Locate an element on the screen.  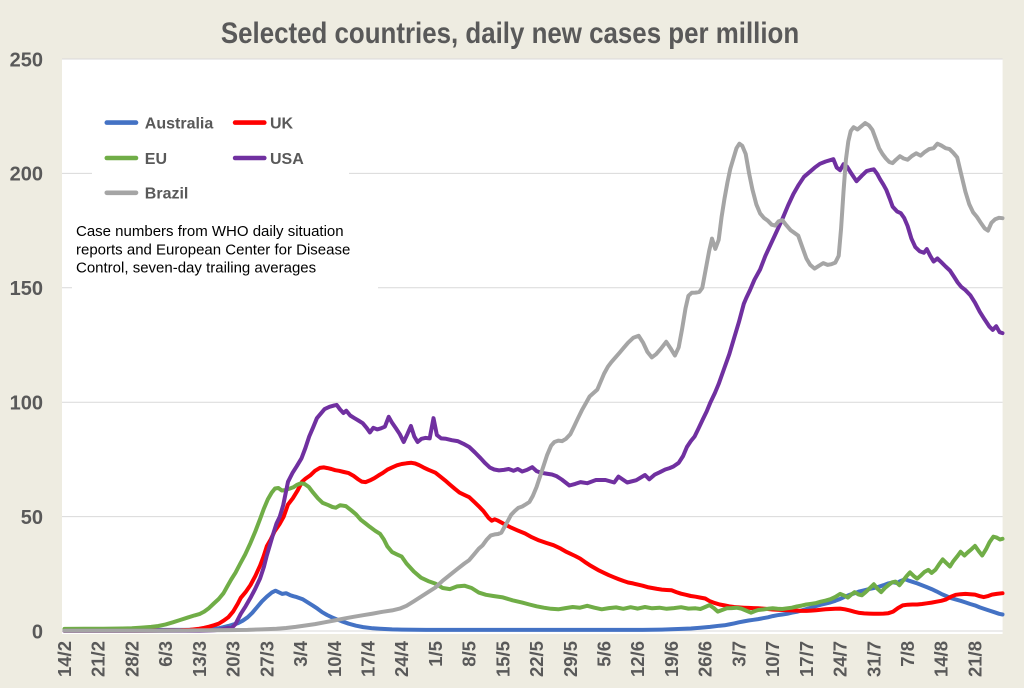
svg-text: 50 is located at coordinates (32, 518).